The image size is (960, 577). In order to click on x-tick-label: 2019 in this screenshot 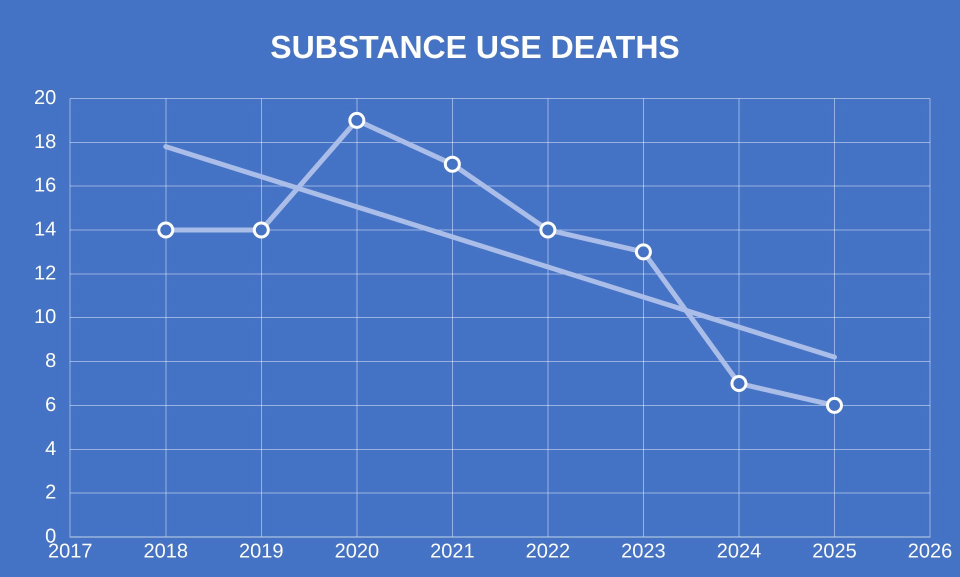, I will do `click(261, 551)`.